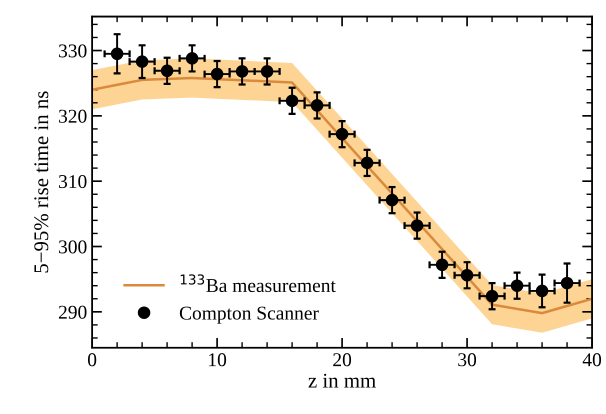 The image size is (606, 414). I want to click on y-tick-label: 330, so click(73, 51).